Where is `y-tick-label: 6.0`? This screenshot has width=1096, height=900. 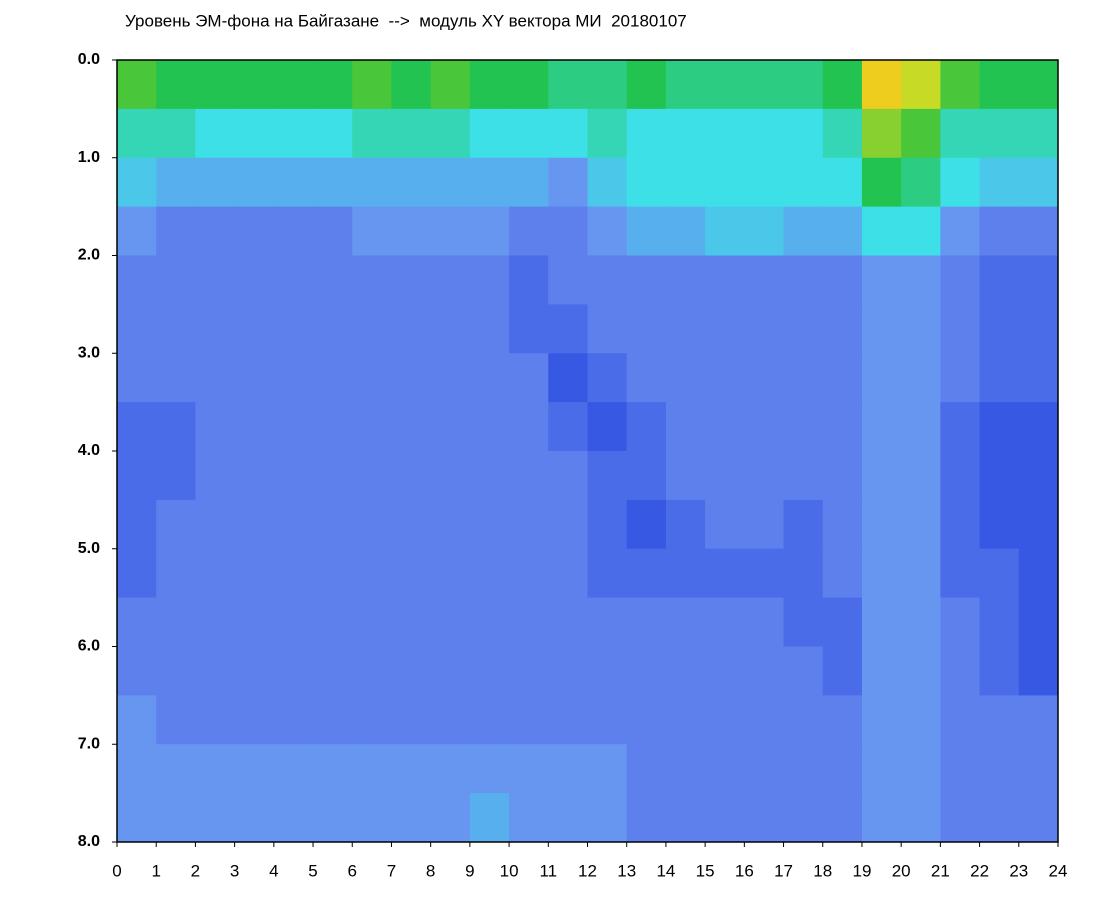
y-tick-label: 6.0 is located at coordinates (89, 646).